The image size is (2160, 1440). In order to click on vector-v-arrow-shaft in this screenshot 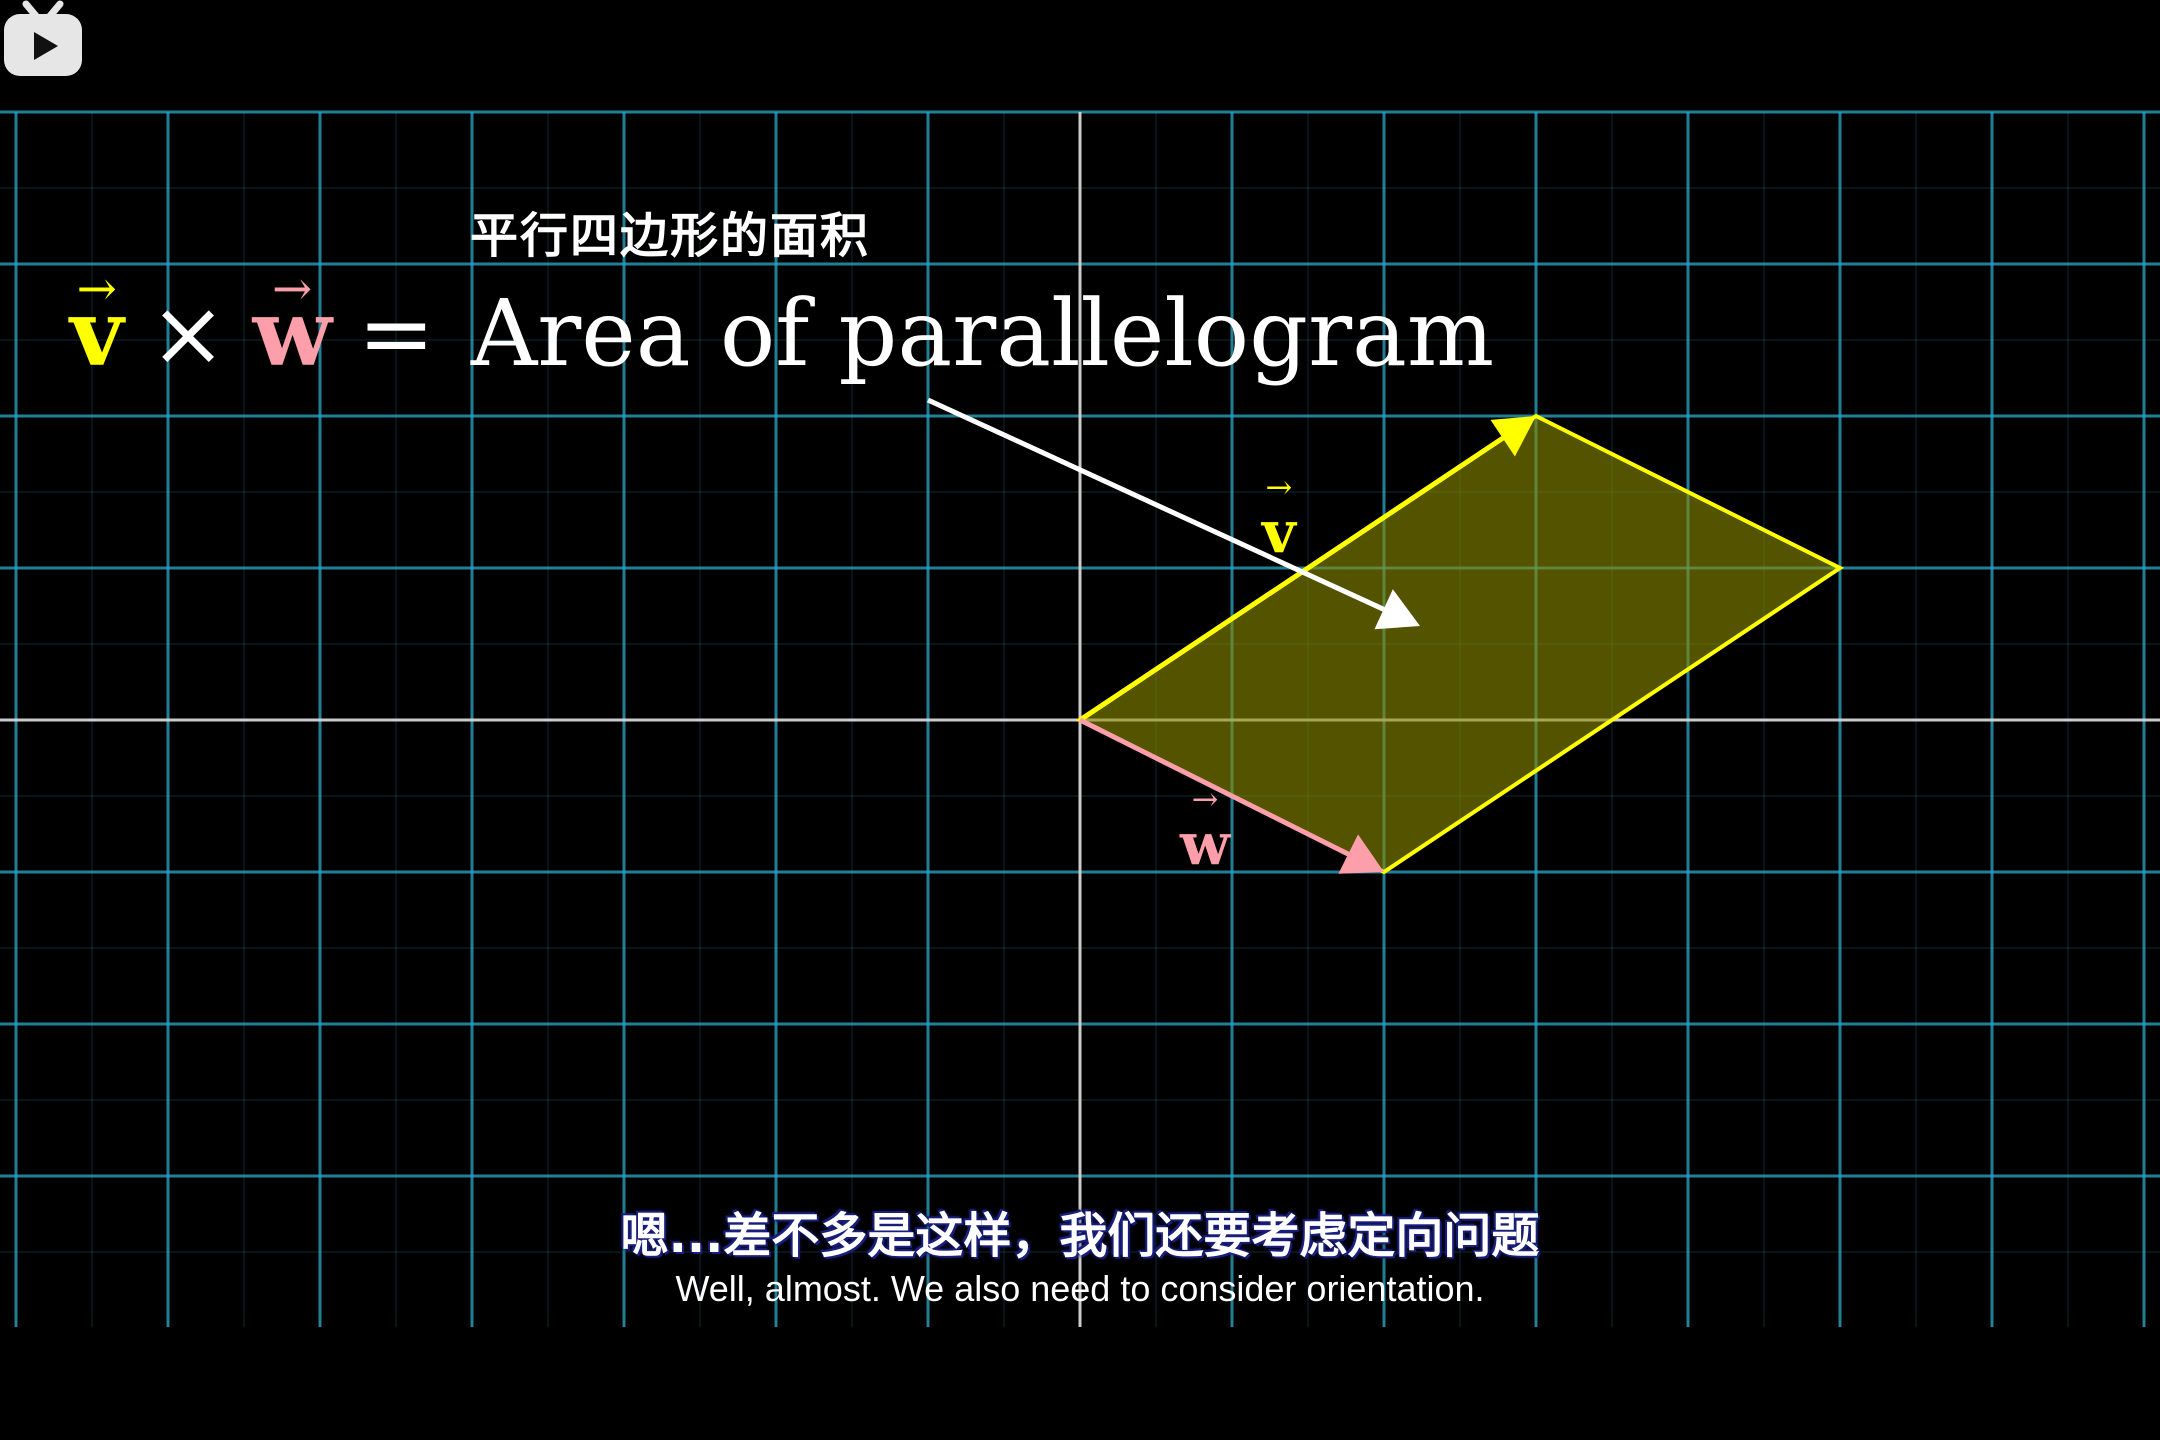, I will do `click(1291, 579)`.